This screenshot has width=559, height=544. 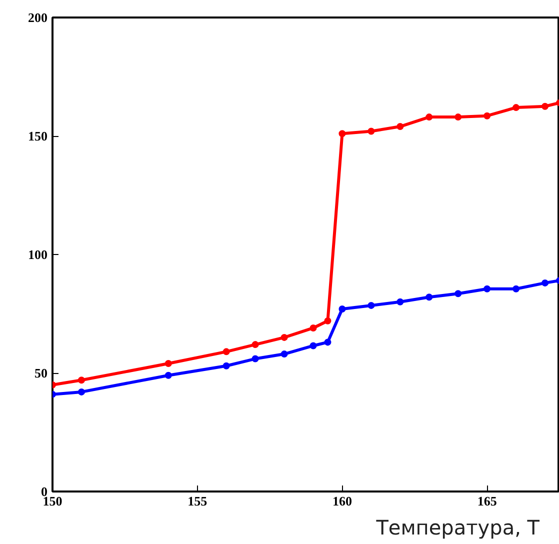 What do you see at coordinates (38, 17) in the screenshot?
I see `y-tick-label: 200` at bounding box center [38, 17].